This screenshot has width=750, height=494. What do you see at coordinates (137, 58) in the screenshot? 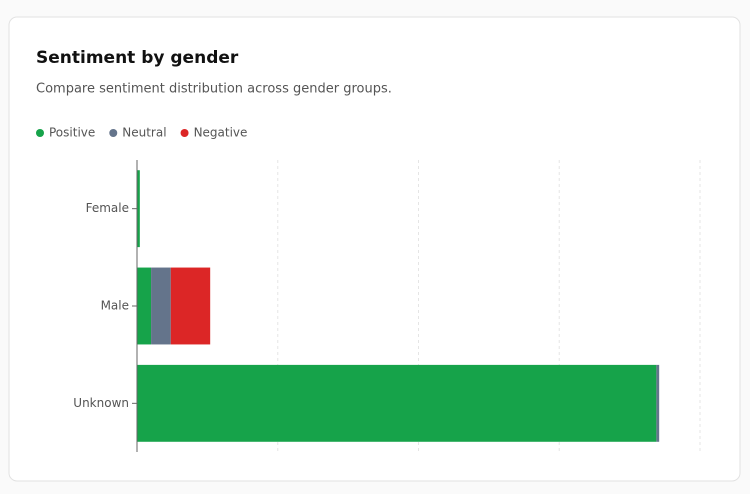
I see `chart-title: Sentiment by gender` at bounding box center [137, 58].